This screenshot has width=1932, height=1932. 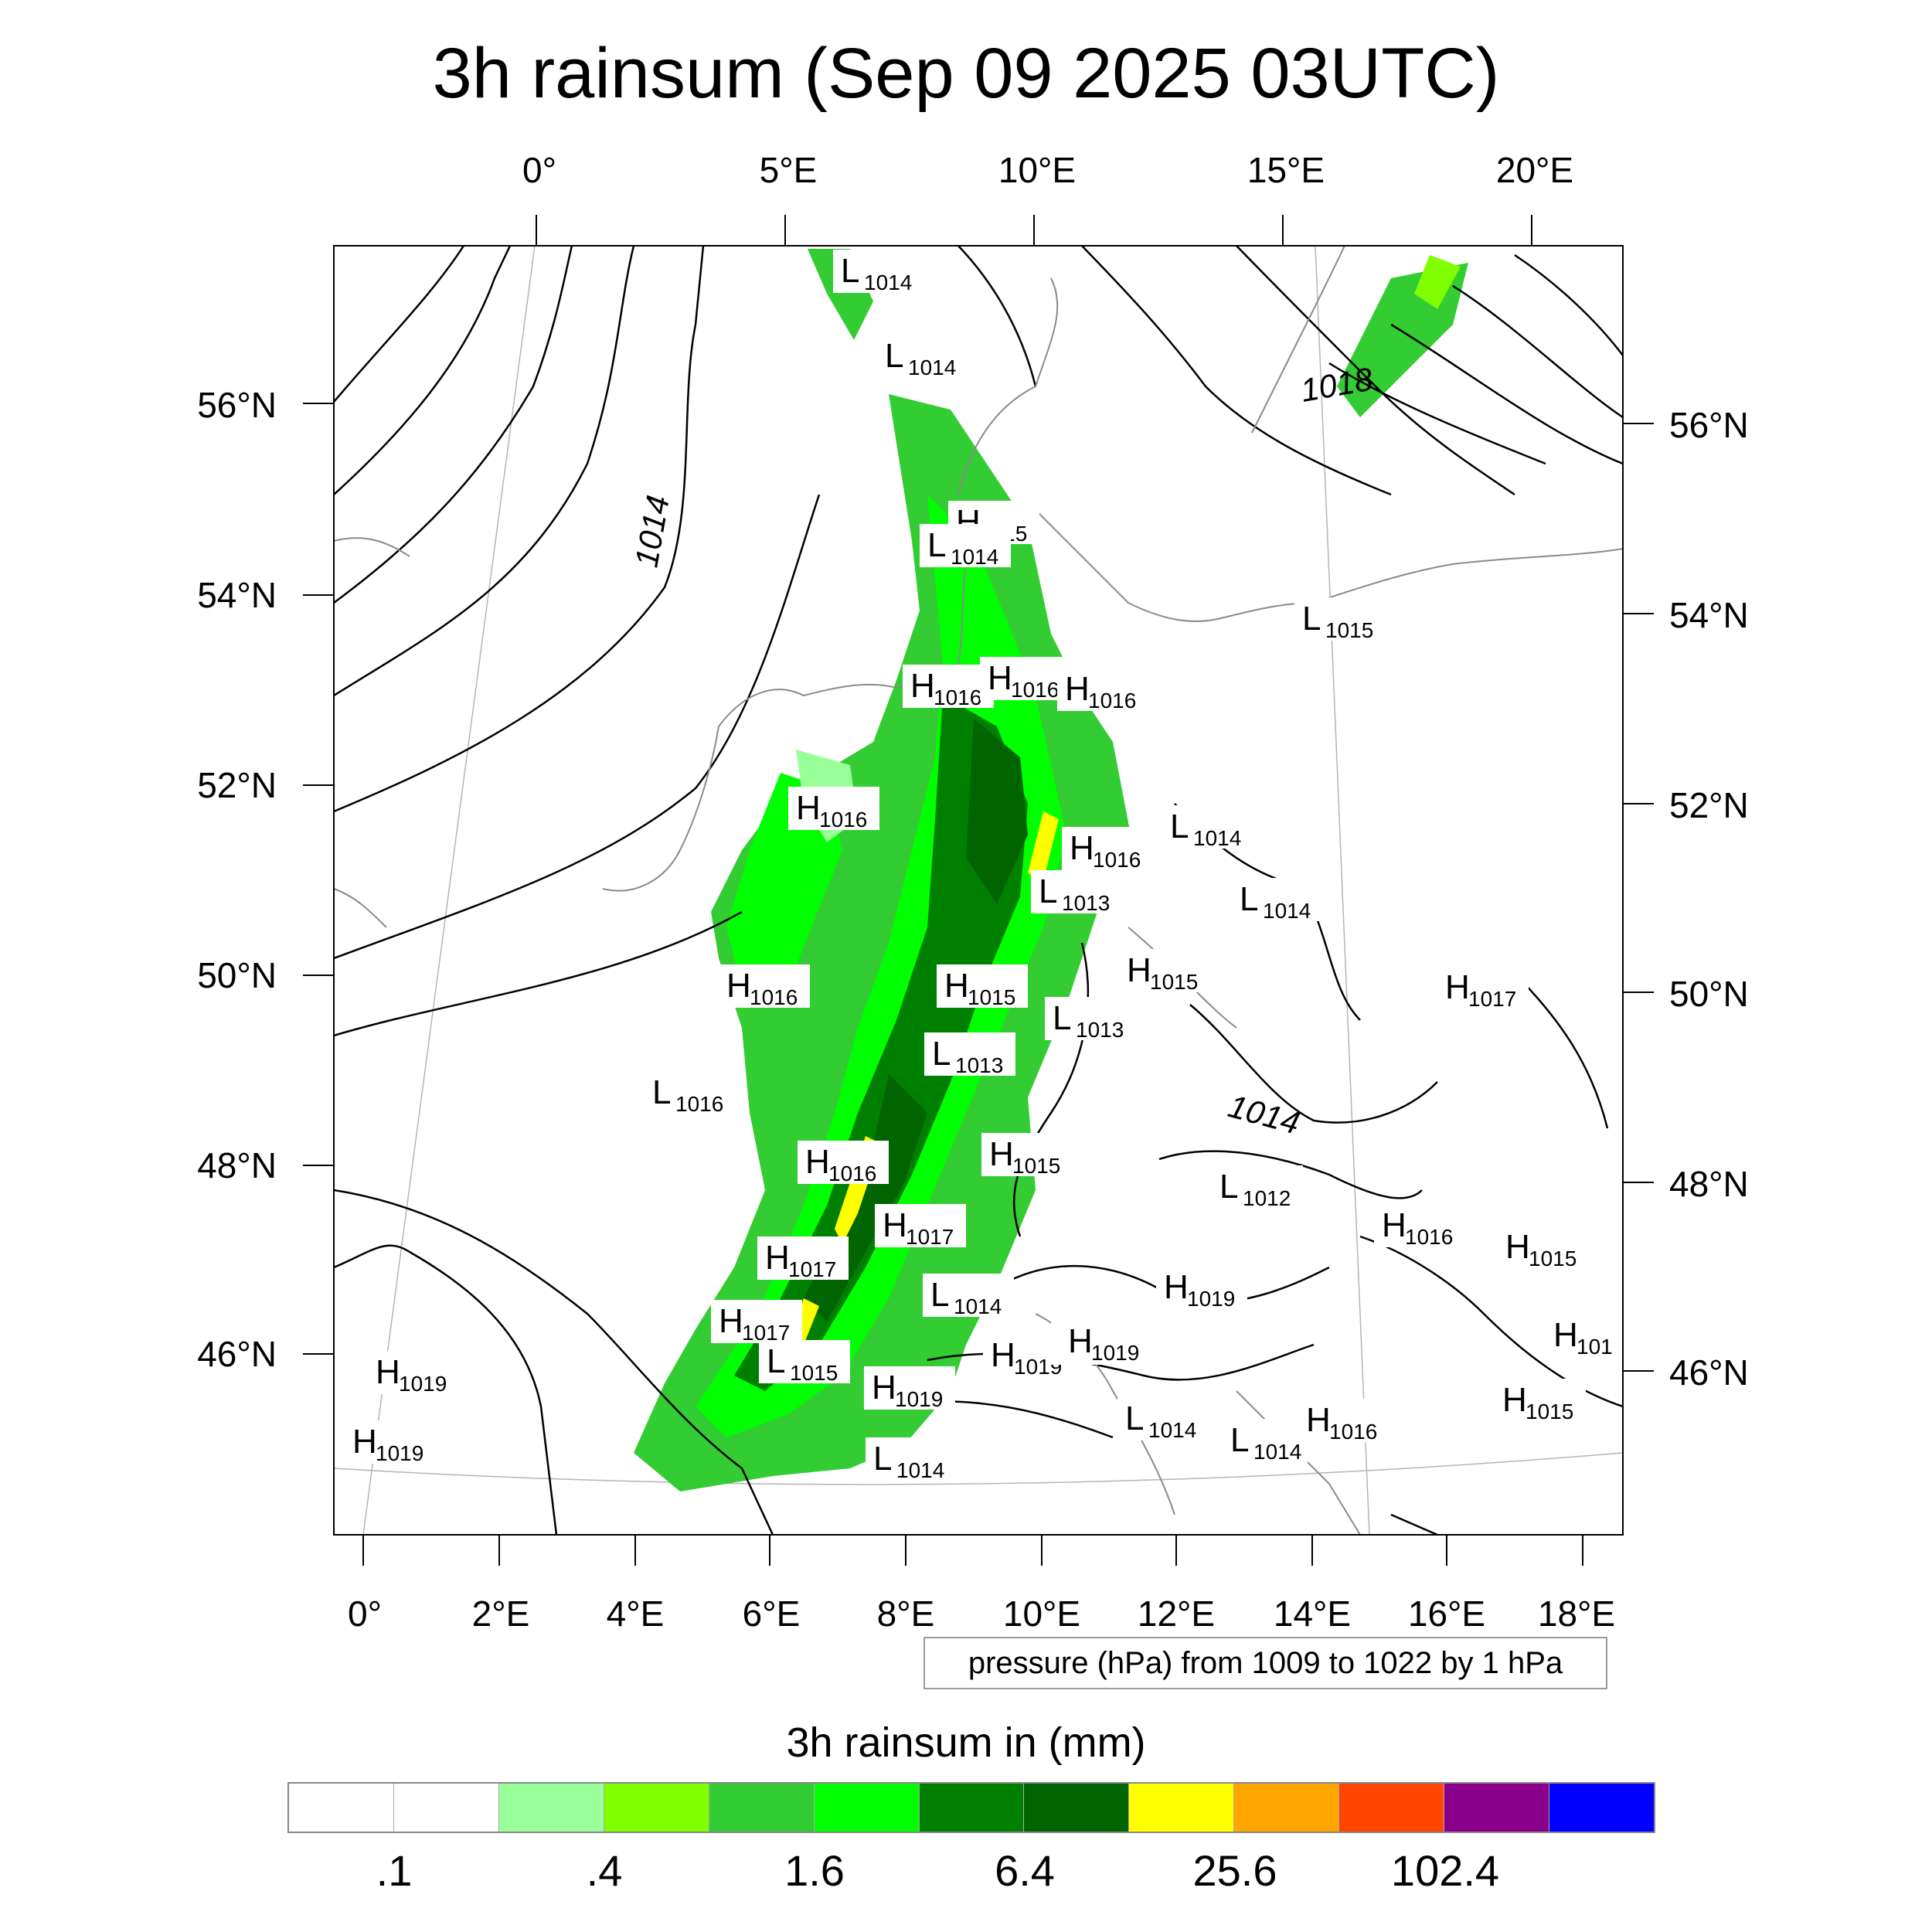 What do you see at coordinates (1267, 1198) in the screenshot?
I see `pressure-center-value: 1012` at bounding box center [1267, 1198].